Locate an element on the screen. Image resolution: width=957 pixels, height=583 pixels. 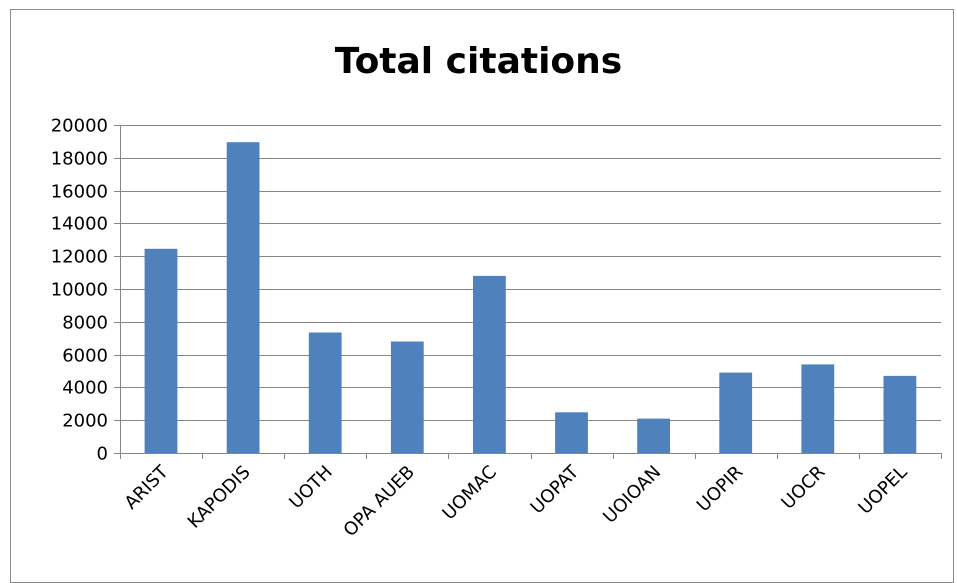
y-tick-label: 18000 is located at coordinates (79, 159).